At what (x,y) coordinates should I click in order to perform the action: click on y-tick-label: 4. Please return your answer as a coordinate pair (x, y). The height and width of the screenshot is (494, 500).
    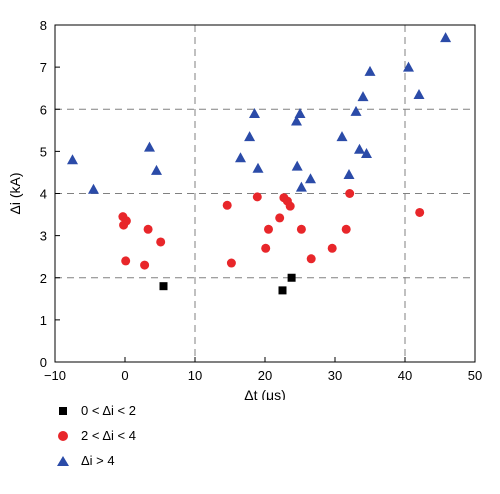
    Looking at the image, I should click on (43, 194).